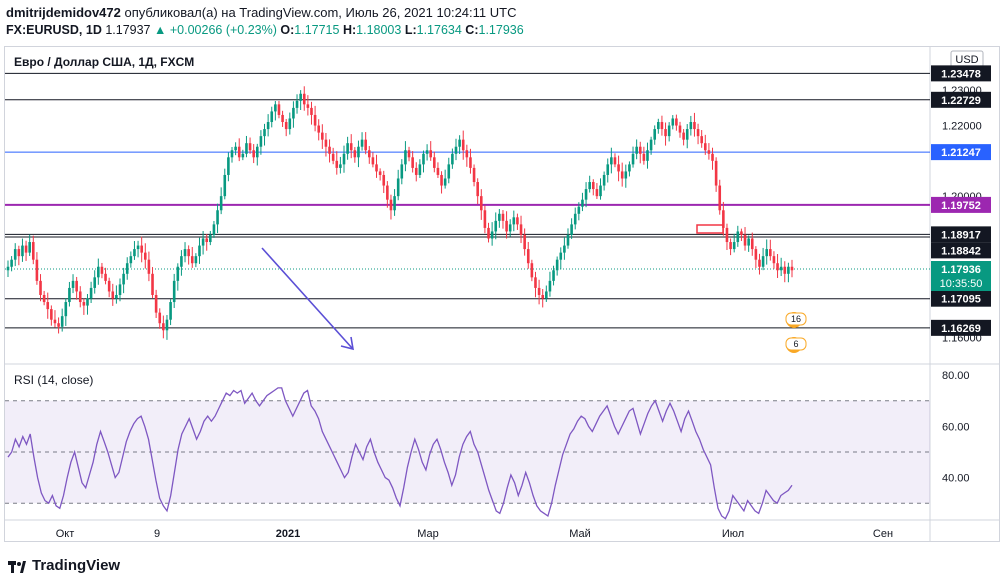 This screenshot has height=585, width=1007. What do you see at coordinates (63, 12) in the screenshot?
I see `author-name: dmitrijdemidov472` at bounding box center [63, 12].